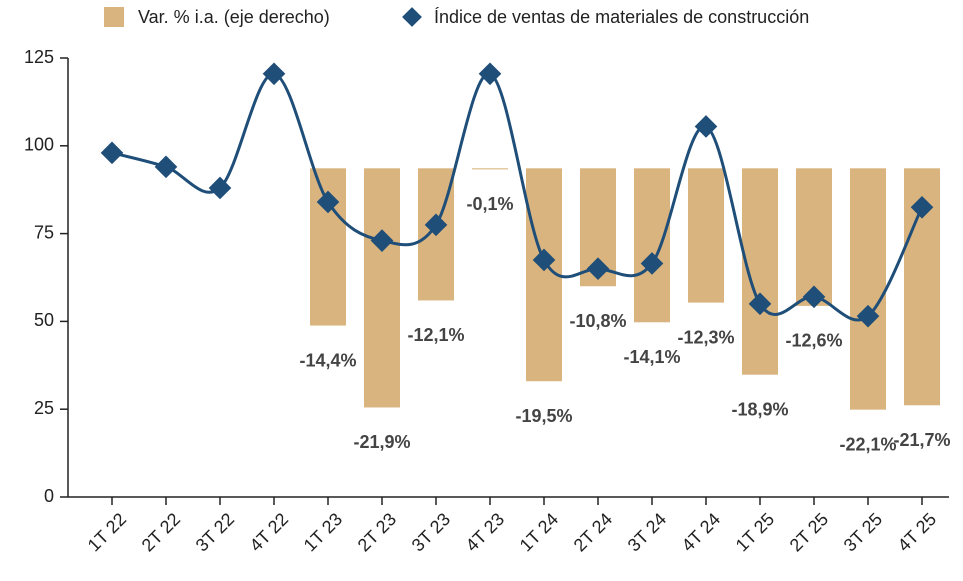 This screenshot has height=581, width=963. I want to click on value-label: -10,8%, so click(597, 321).